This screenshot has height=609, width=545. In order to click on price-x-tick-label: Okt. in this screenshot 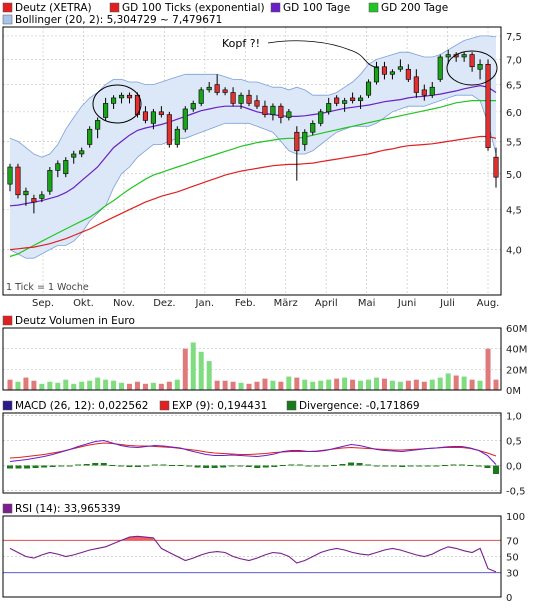, I will do `click(83, 303)`.